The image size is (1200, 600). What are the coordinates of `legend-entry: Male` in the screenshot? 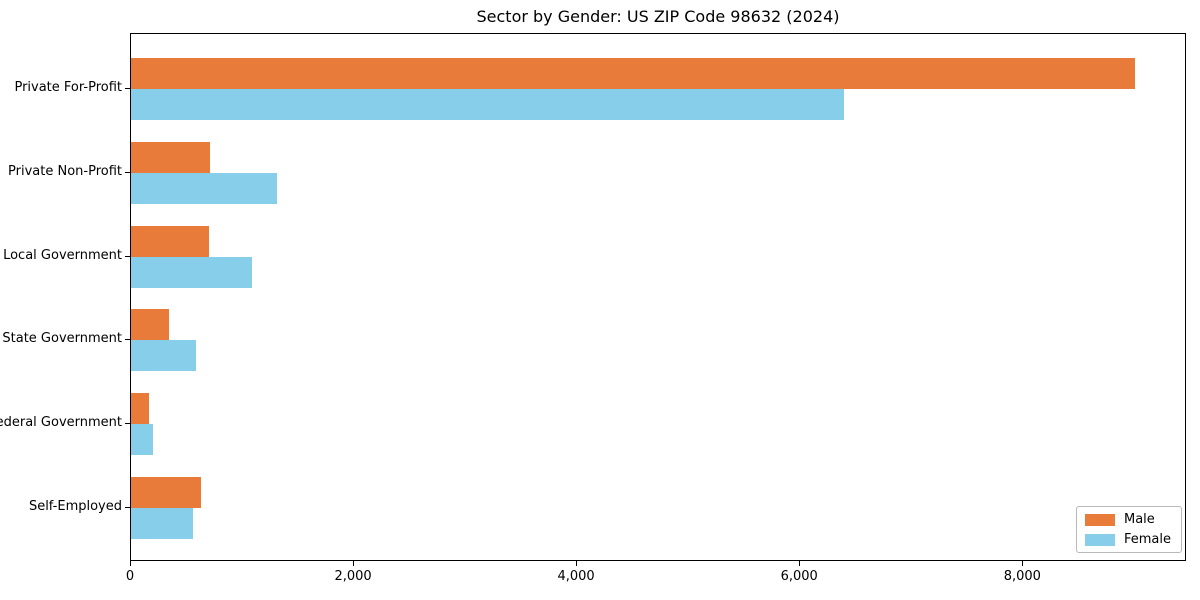 It's located at (1127, 519).